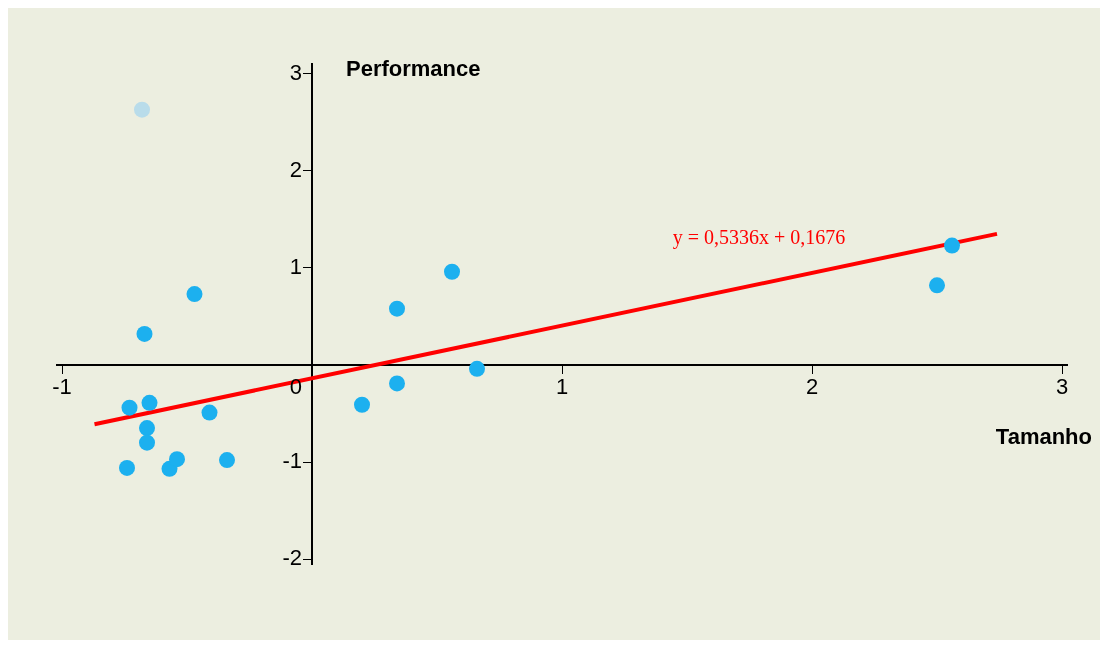 This screenshot has height=646, width=1107. What do you see at coordinates (295, 266) in the screenshot?
I see `y-tick-label: 1` at bounding box center [295, 266].